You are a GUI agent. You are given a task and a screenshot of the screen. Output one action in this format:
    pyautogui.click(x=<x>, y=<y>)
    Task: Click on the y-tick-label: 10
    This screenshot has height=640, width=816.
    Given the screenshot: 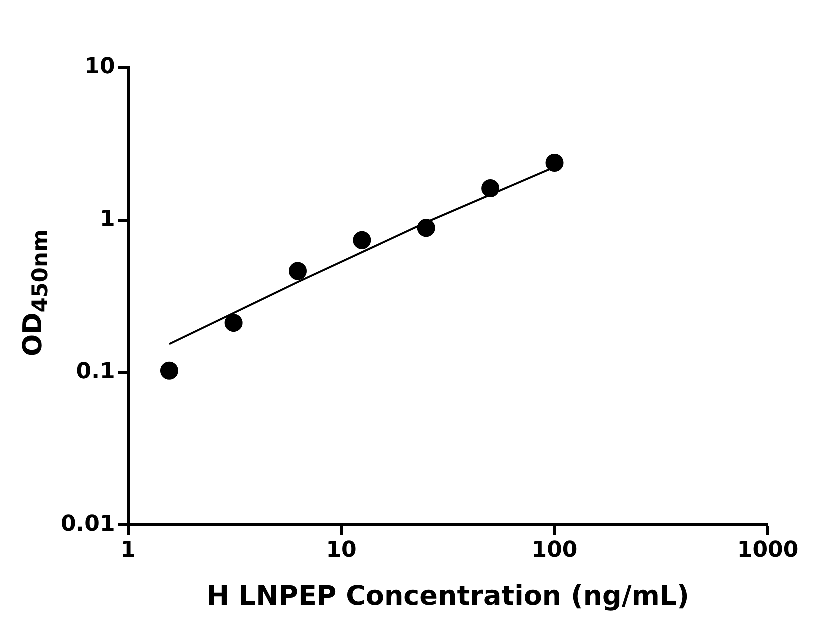 What is the action you would take?
    pyautogui.click(x=100, y=67)
    